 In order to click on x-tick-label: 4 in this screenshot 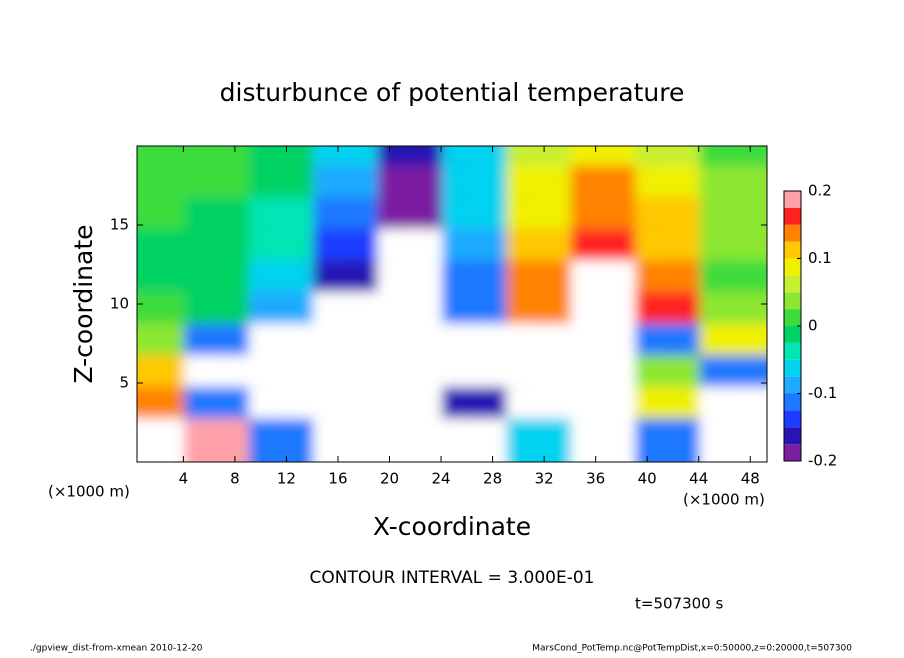, I will do `click(184, 479)`.